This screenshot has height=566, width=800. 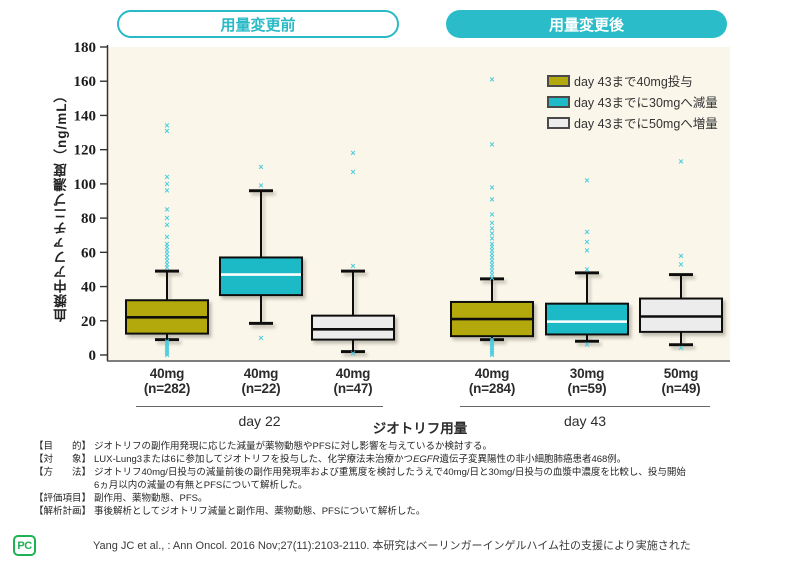 I want to click on study-note-label: 【方 法】, so click(x=63, y=472).